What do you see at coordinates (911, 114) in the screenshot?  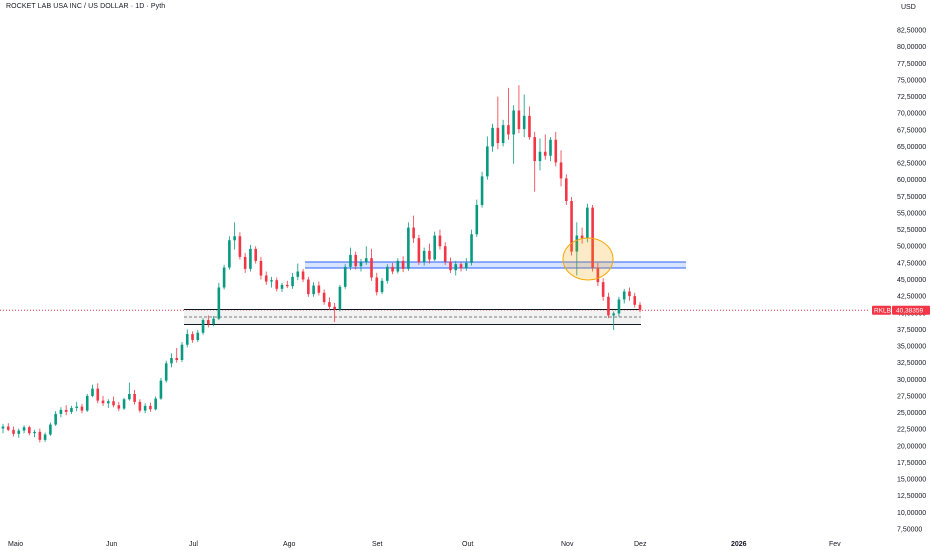 I see `y-tick-label: 70,00000` at bounding box center [911, 114].